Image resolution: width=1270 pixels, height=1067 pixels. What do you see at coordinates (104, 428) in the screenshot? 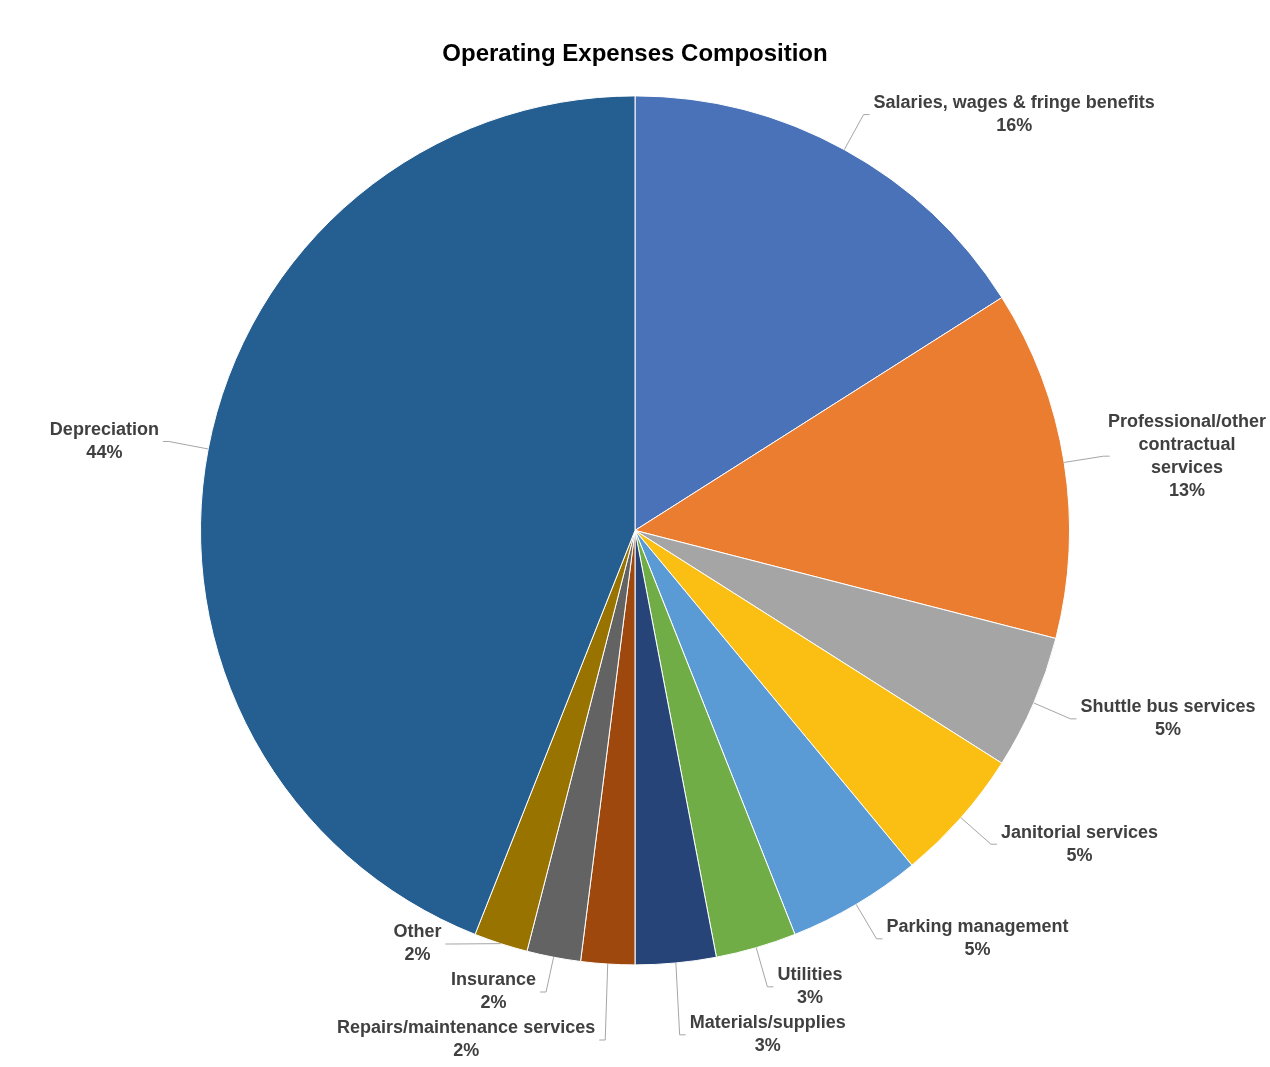
I see `slice-label: Depreciation` at bounding box center [104, 428].